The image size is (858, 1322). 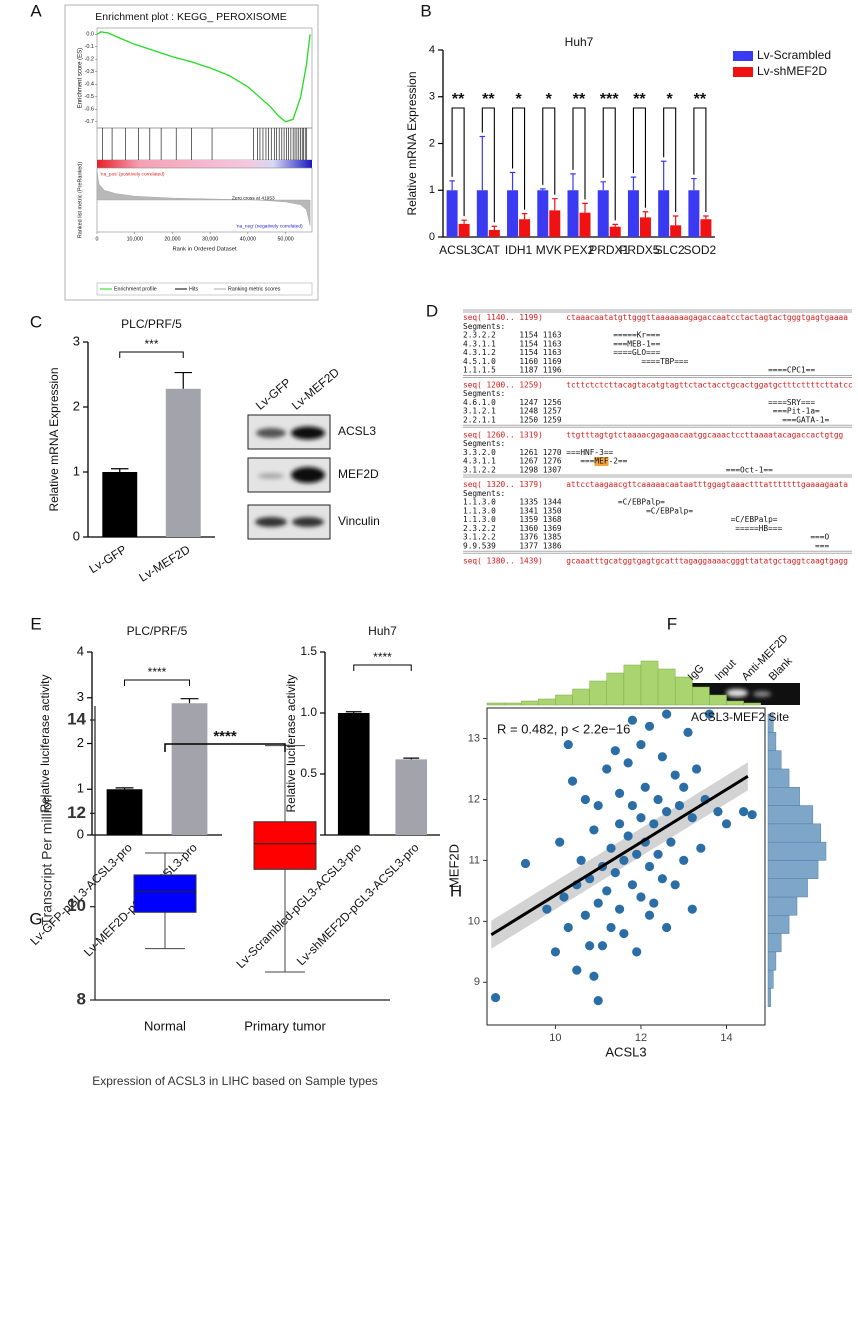 What do you see at coordinates (76, 812) in the screenshot?
I see `y-tick-label: 12` at bounding box center [76, 812].